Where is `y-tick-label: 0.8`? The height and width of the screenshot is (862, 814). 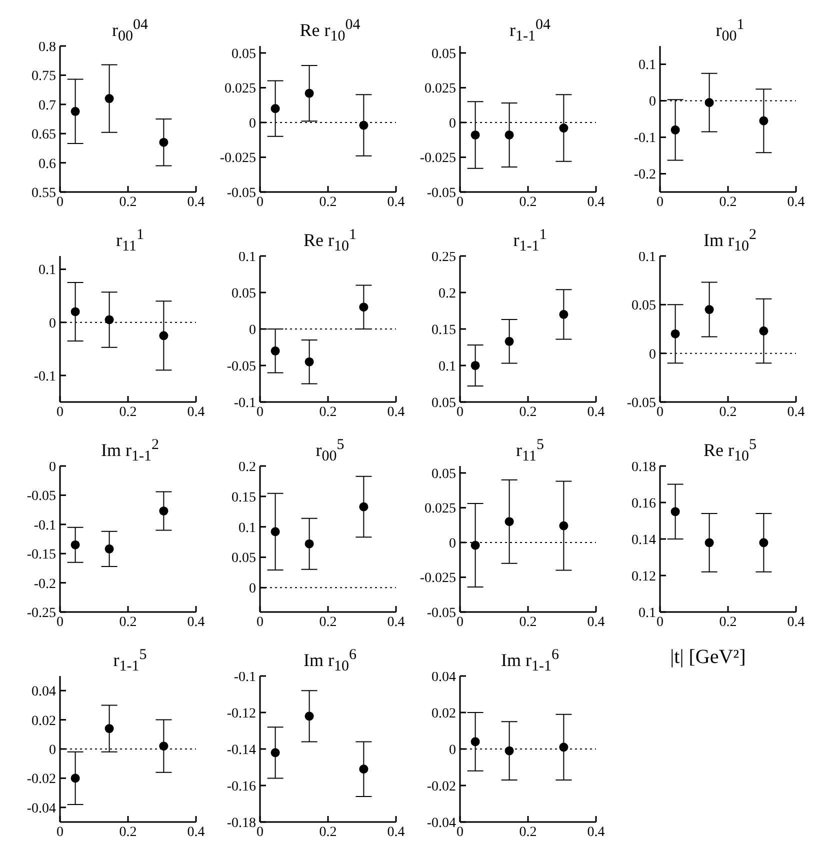 y-tick-label: 0.8 is located at coordinates (47, 47).